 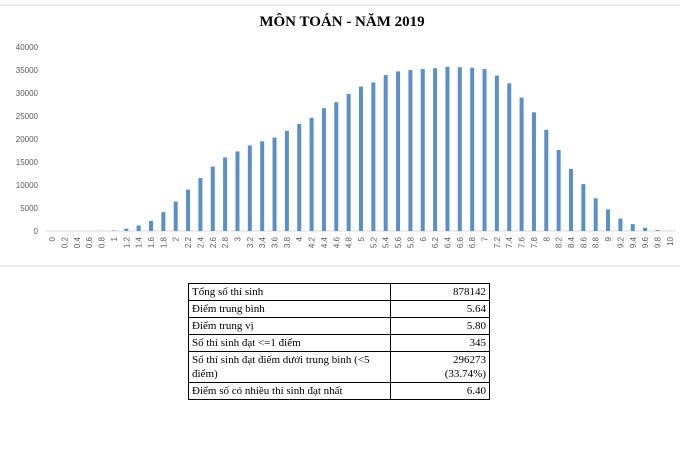 What do you see at coordinates (237, 238) in the screenshot?
I see `x-tick-label: 3` at bounding box center [237, 238].